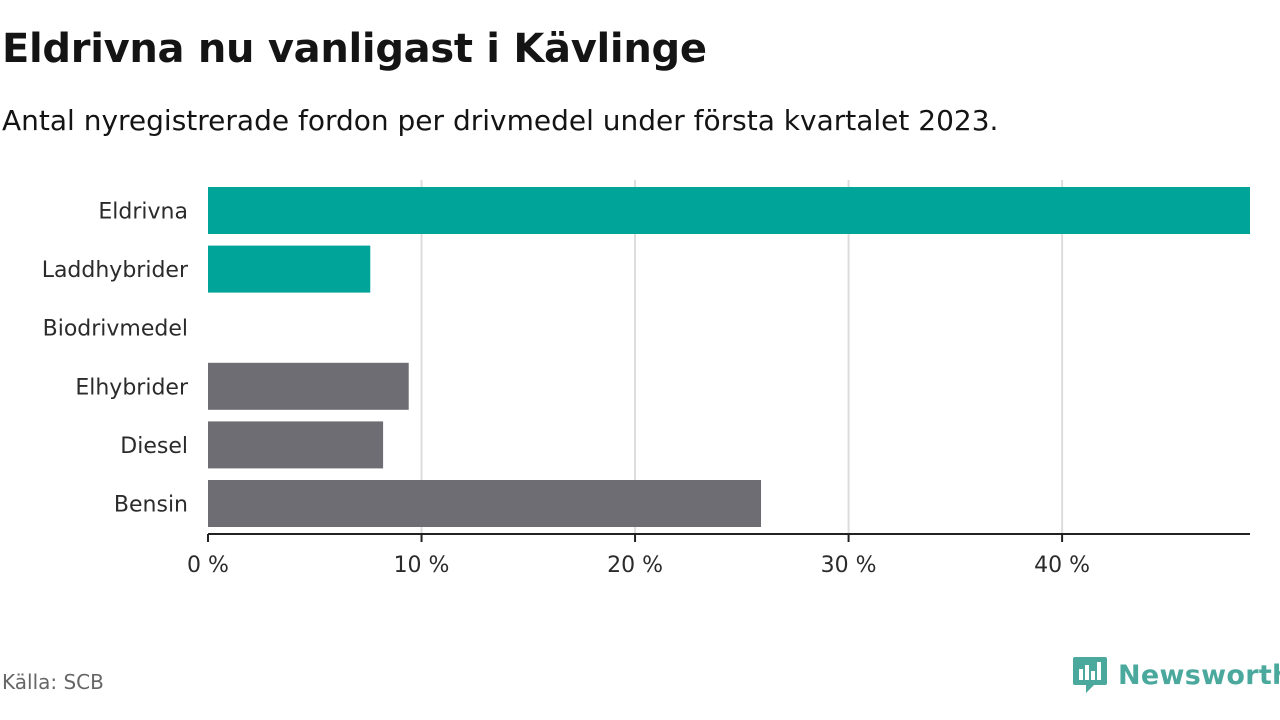 The image size is (1280, 720). What do you see at coordinates (1199, 675) in the screenshot?
I see `brand-name: Newsworthy` at bounding box center [1199, 675].